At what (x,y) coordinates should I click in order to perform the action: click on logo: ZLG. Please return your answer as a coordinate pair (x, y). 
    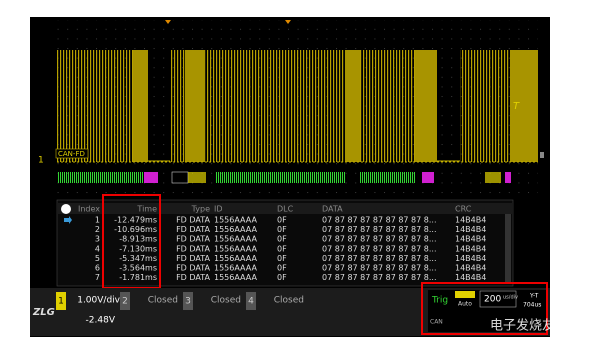
    Looking at the image, I should click on (43, 312).